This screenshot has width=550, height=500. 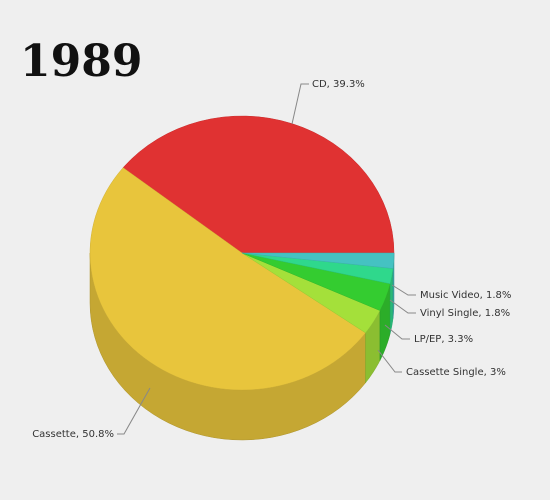 I want to click on data-label: Vinyl Single, 1.8%, so click(x=465, y=313).